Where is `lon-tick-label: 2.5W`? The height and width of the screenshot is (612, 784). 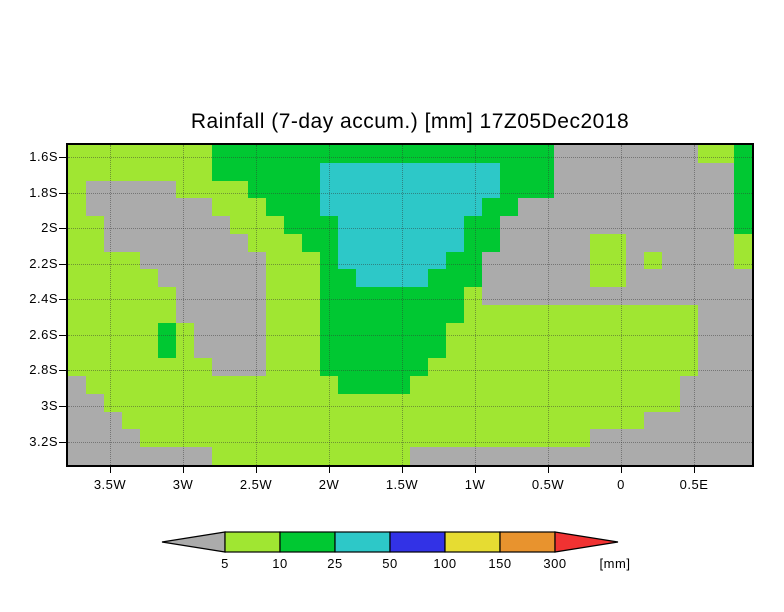 lon-tick-label: 2.5W is located at coordinates (256, 484).